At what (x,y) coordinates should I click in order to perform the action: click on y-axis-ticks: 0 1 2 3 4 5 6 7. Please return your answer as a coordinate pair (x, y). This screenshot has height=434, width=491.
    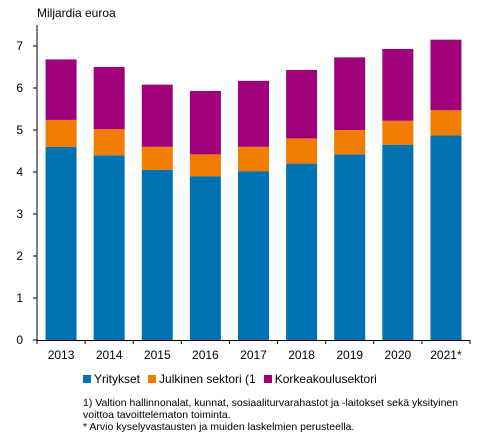
    Looking at the image, I should click on (26, 193).